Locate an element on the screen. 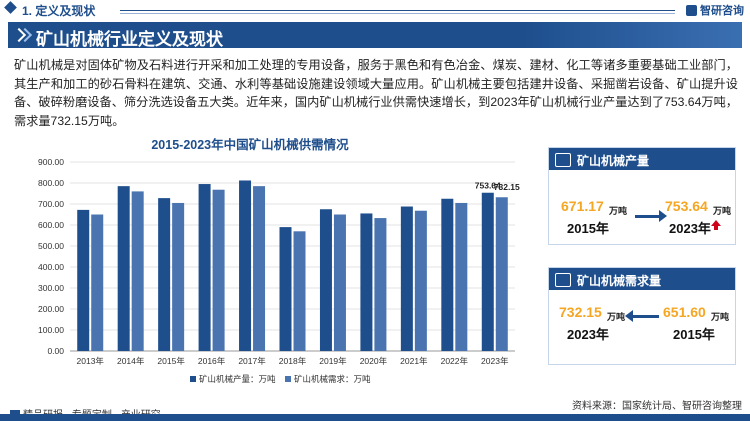 This screenshot has width=750, height=421. up-arrow-stem is located at coordinates (716, 228).